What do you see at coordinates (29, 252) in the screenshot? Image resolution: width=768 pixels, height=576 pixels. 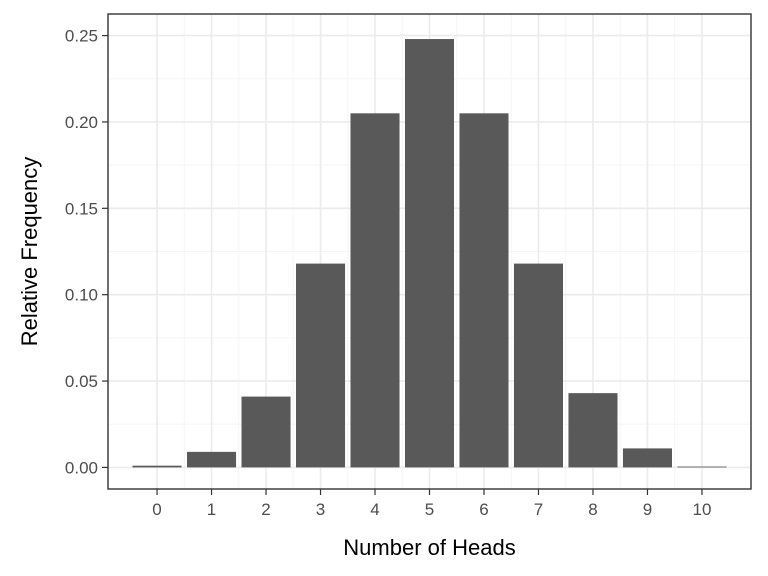 I see `y-axis-title: Relative Frequency` at bounding box center [29, 252].